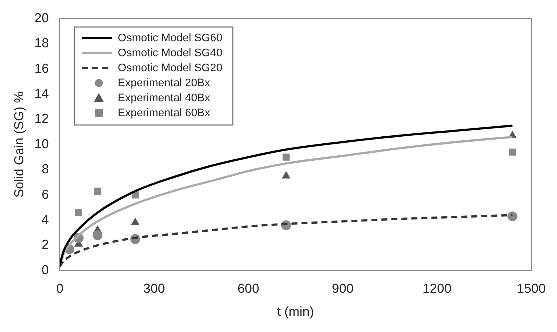 The image size is (557, 332). I want to click on legend-label: Osmotic Model SG20, so click(170, 68).